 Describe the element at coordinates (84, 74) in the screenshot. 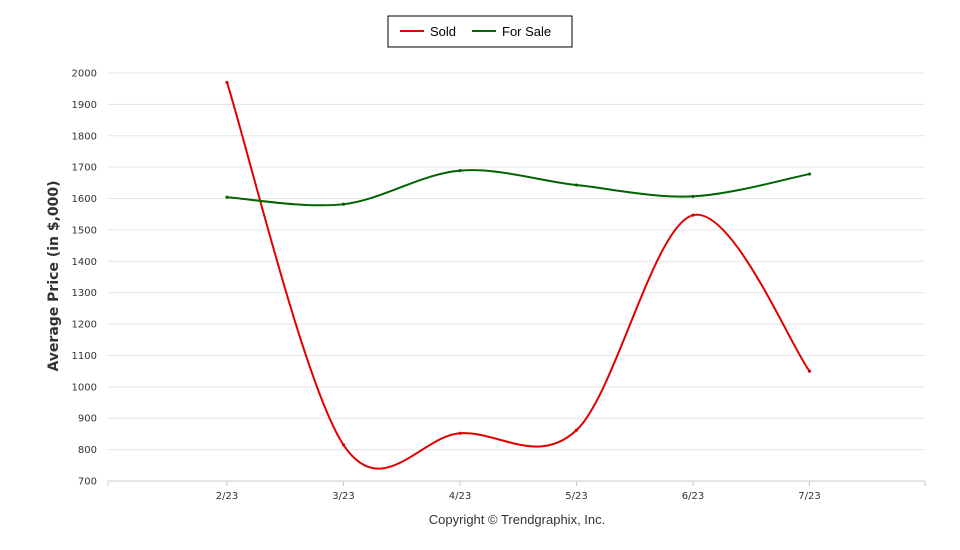

I see `y-tick-label: 2000` at that location.